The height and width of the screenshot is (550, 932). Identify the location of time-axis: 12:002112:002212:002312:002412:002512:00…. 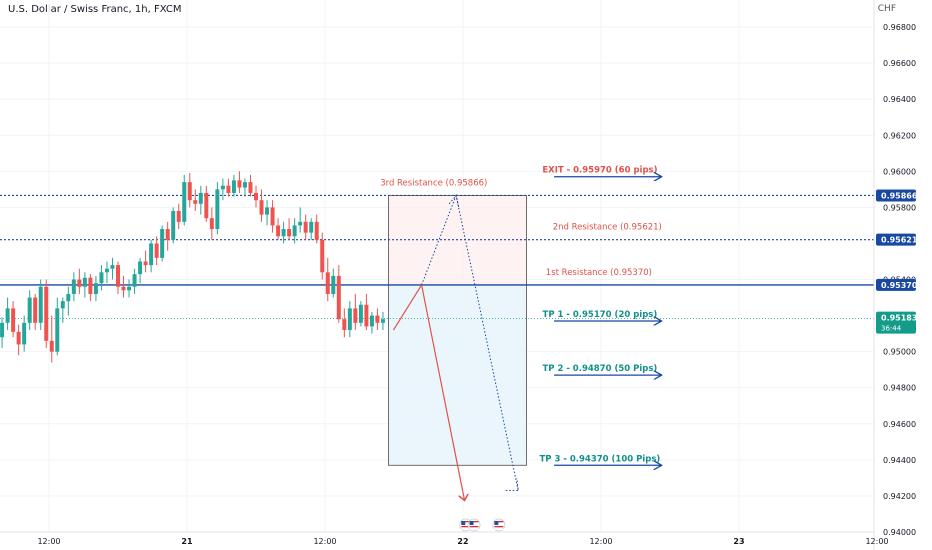
(484, 541).